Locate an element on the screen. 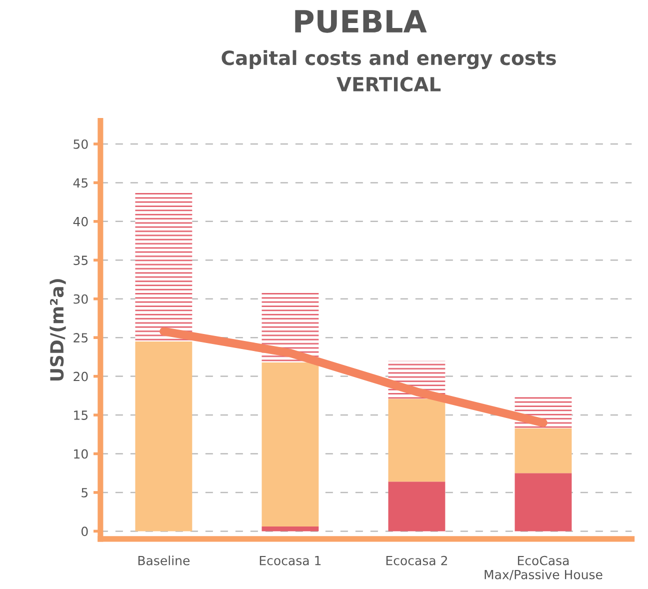  x-tick-label: EcoCasa Max/Passive House is located at coordinates (543, 568).